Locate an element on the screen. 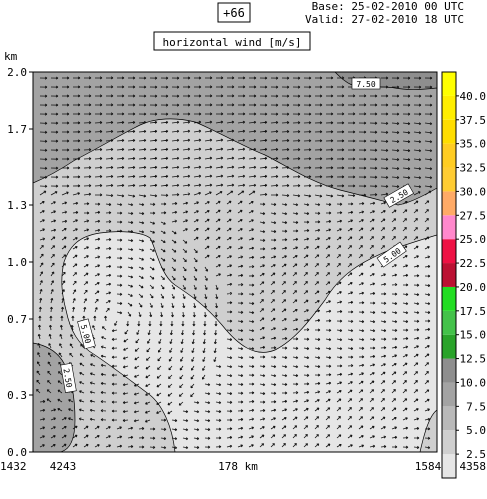 The width and height of the screenshot is (487, 499). colorbar-level-label: 37.5 is located at coordinates (473, 120).